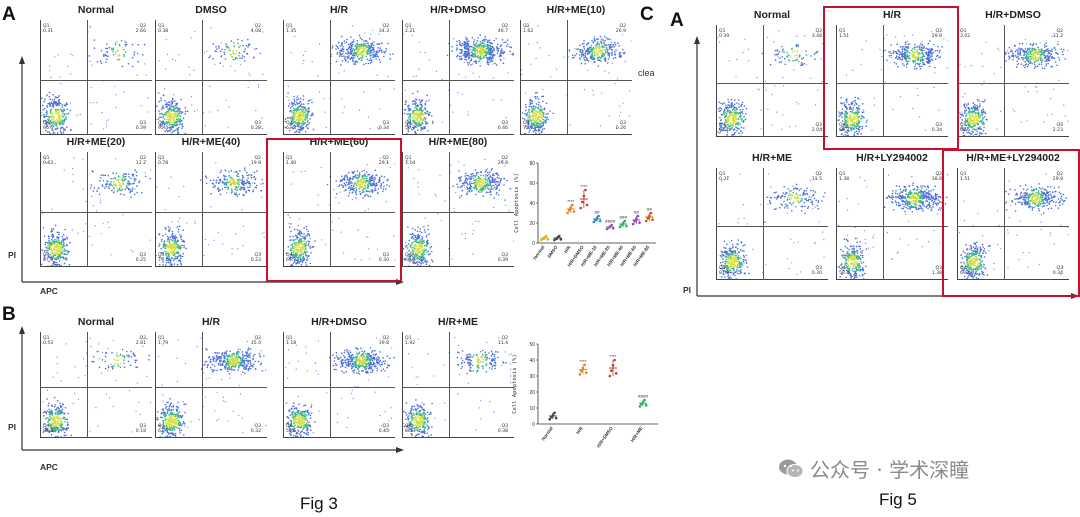 This screenshot has height=517, width=1080. I want to click on flow-plot: H/R Q1 1.79 Q2 35.4 Q3 0.32 Q4 62.5, so click(211, 377).